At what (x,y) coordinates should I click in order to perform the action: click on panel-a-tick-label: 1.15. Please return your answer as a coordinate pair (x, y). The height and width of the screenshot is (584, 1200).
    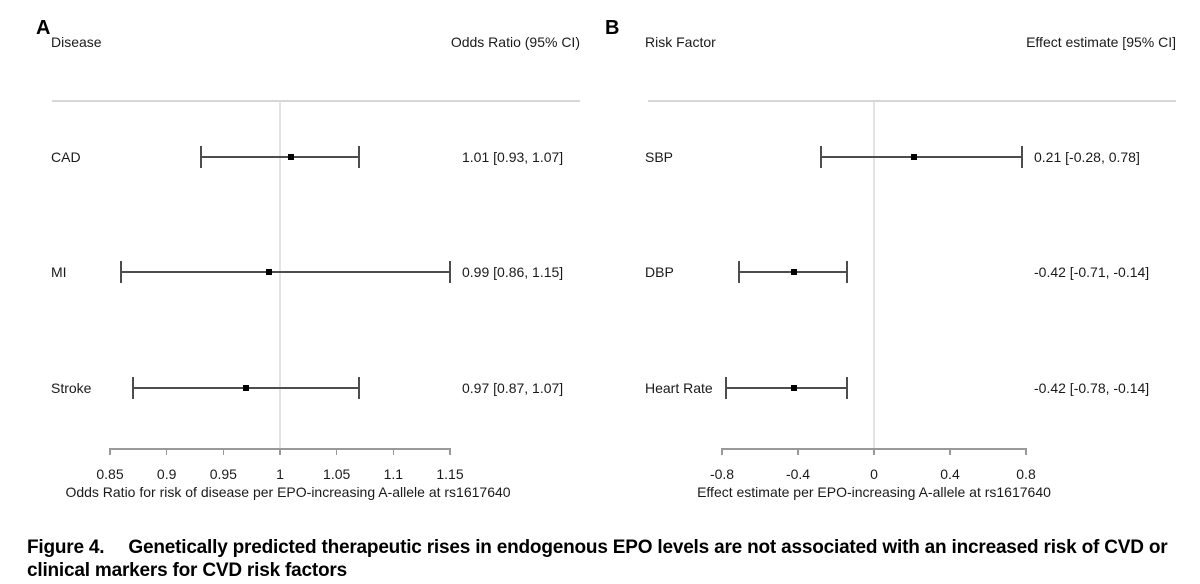
    Looking at the image, I should click on (450, 474).